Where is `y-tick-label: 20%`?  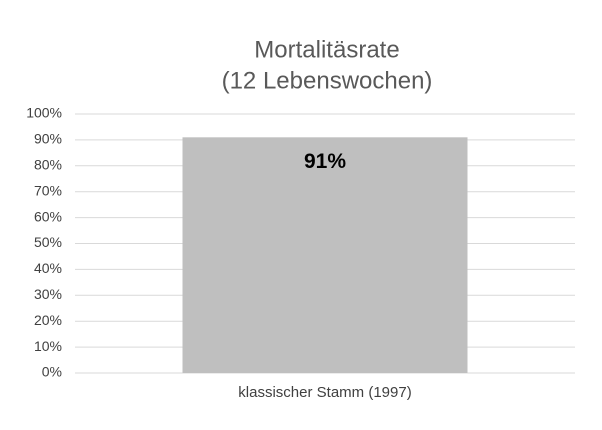 y-tick-label: 20% is located at coordinates (48, 320).